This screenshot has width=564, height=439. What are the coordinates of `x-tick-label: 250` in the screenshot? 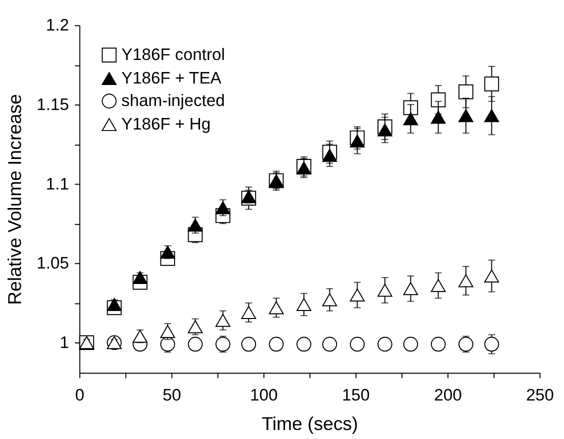 It's located at (540, 395).